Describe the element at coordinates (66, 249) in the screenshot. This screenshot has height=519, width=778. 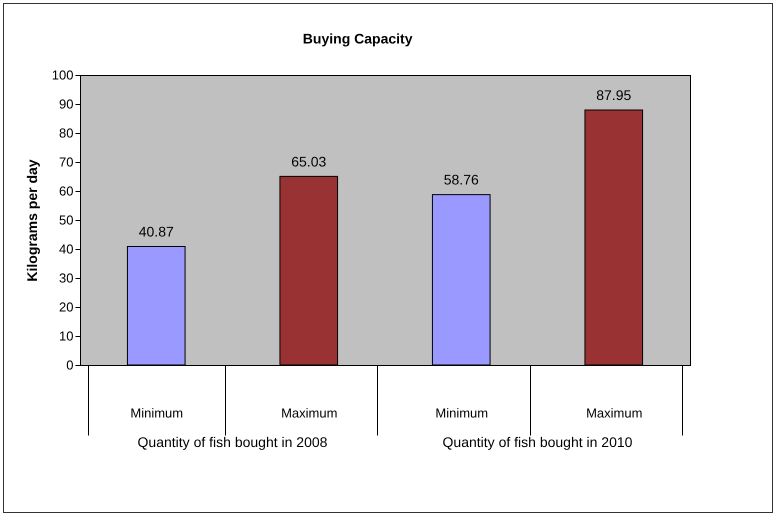
I see `y-tick-label: 40` at that location.